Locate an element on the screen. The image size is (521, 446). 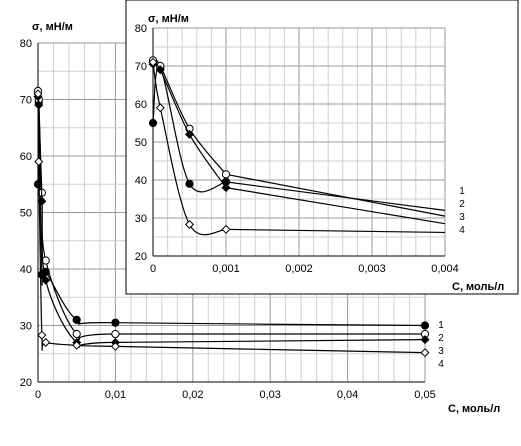
inset-series-1-label: 1 is located at coordinates (462, 191).